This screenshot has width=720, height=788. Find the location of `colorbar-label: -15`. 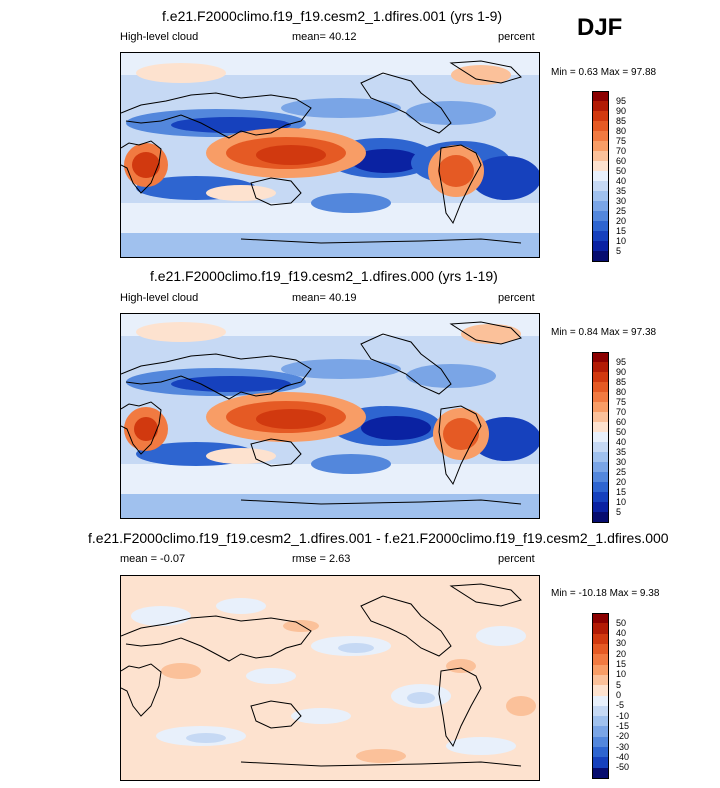

colorbar-label: -15 is located at coordinates (623, 725).